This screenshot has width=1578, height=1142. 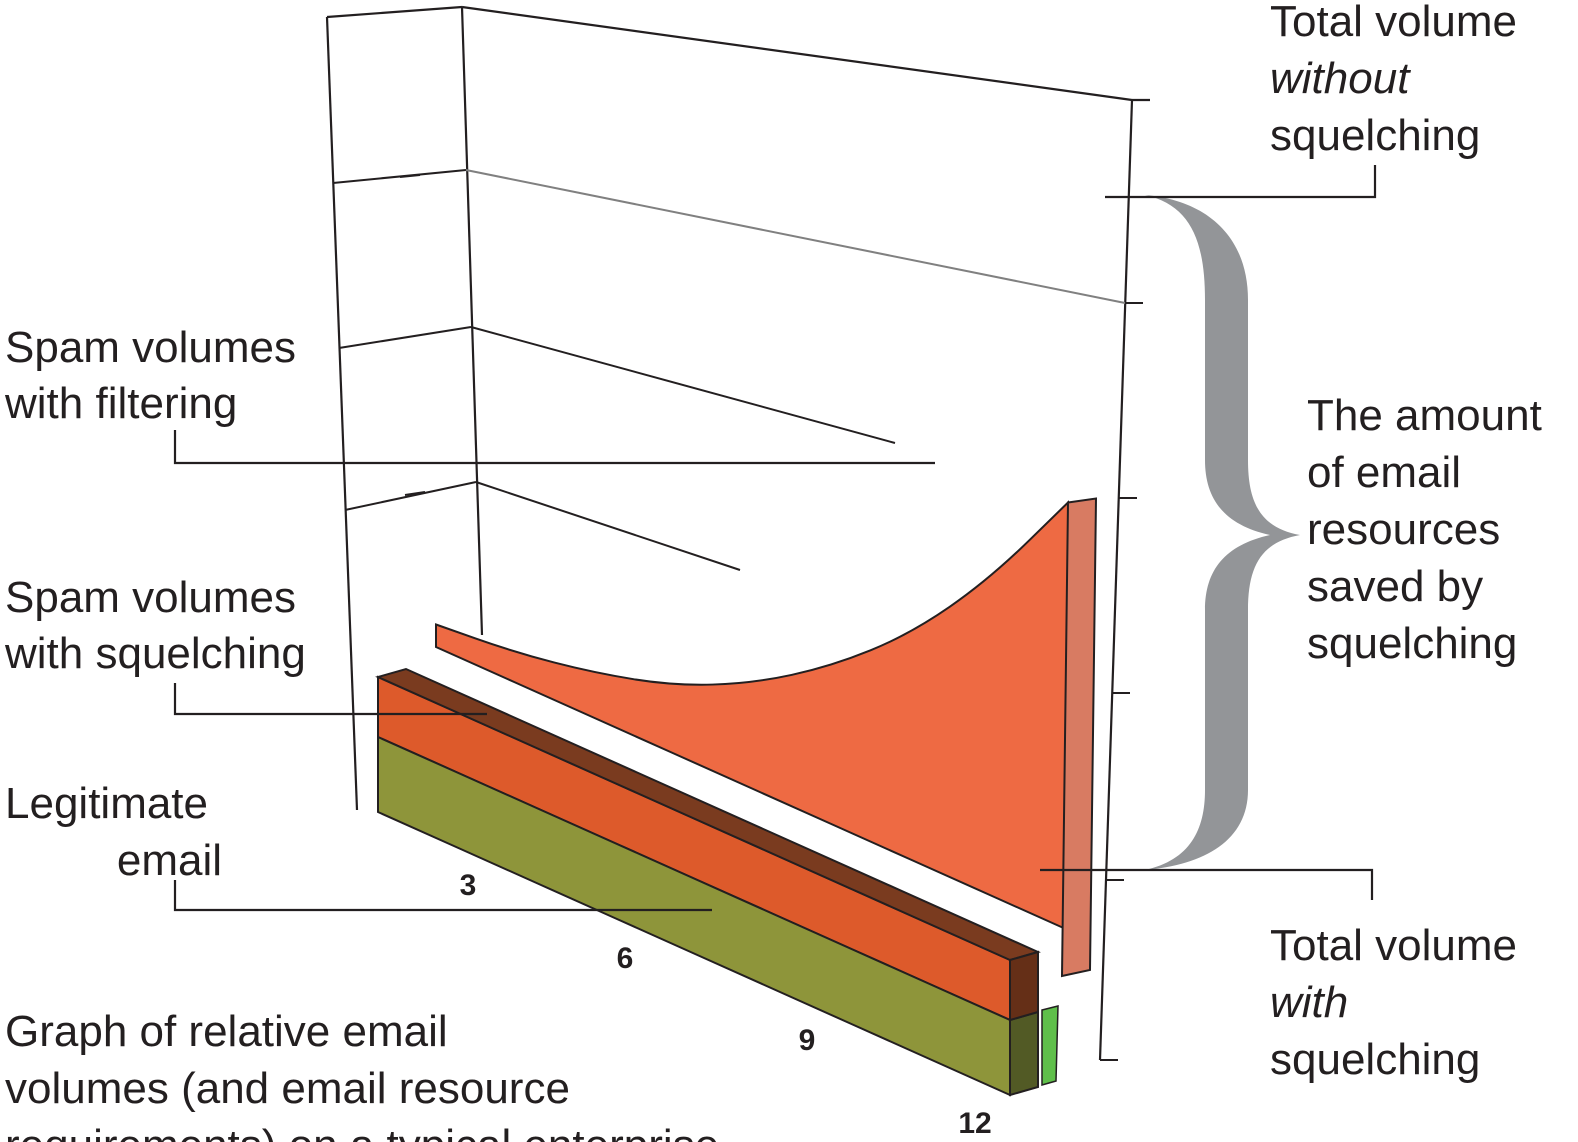 I want to click on x-tick-label: 12, so click(x=974, y=1123).